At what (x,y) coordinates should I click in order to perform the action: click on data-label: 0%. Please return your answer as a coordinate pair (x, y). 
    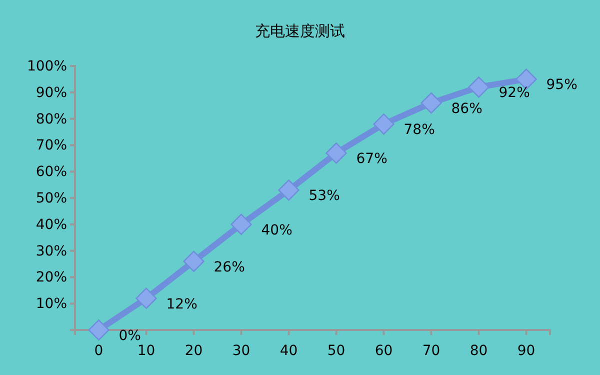
    Looking at the image, I should click on (129, 336).